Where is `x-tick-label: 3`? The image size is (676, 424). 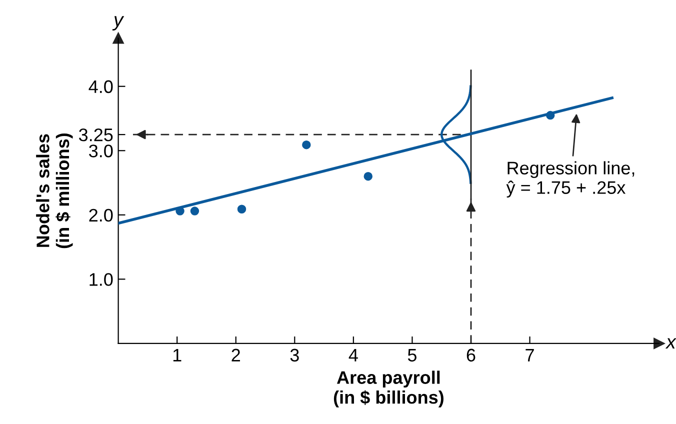
x-tick-label: 3 is located at coordinates (294, 355).